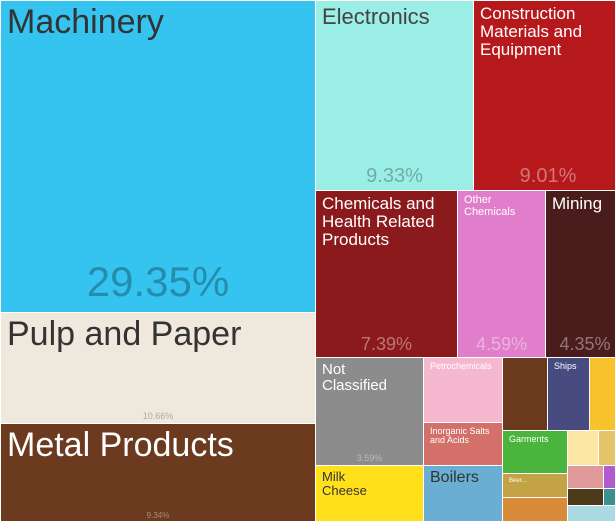  What do you see at coordinates (386, 344) in the screenshot?
I see `cell-value-label: 7.39%` at bounding box center [386, 344].